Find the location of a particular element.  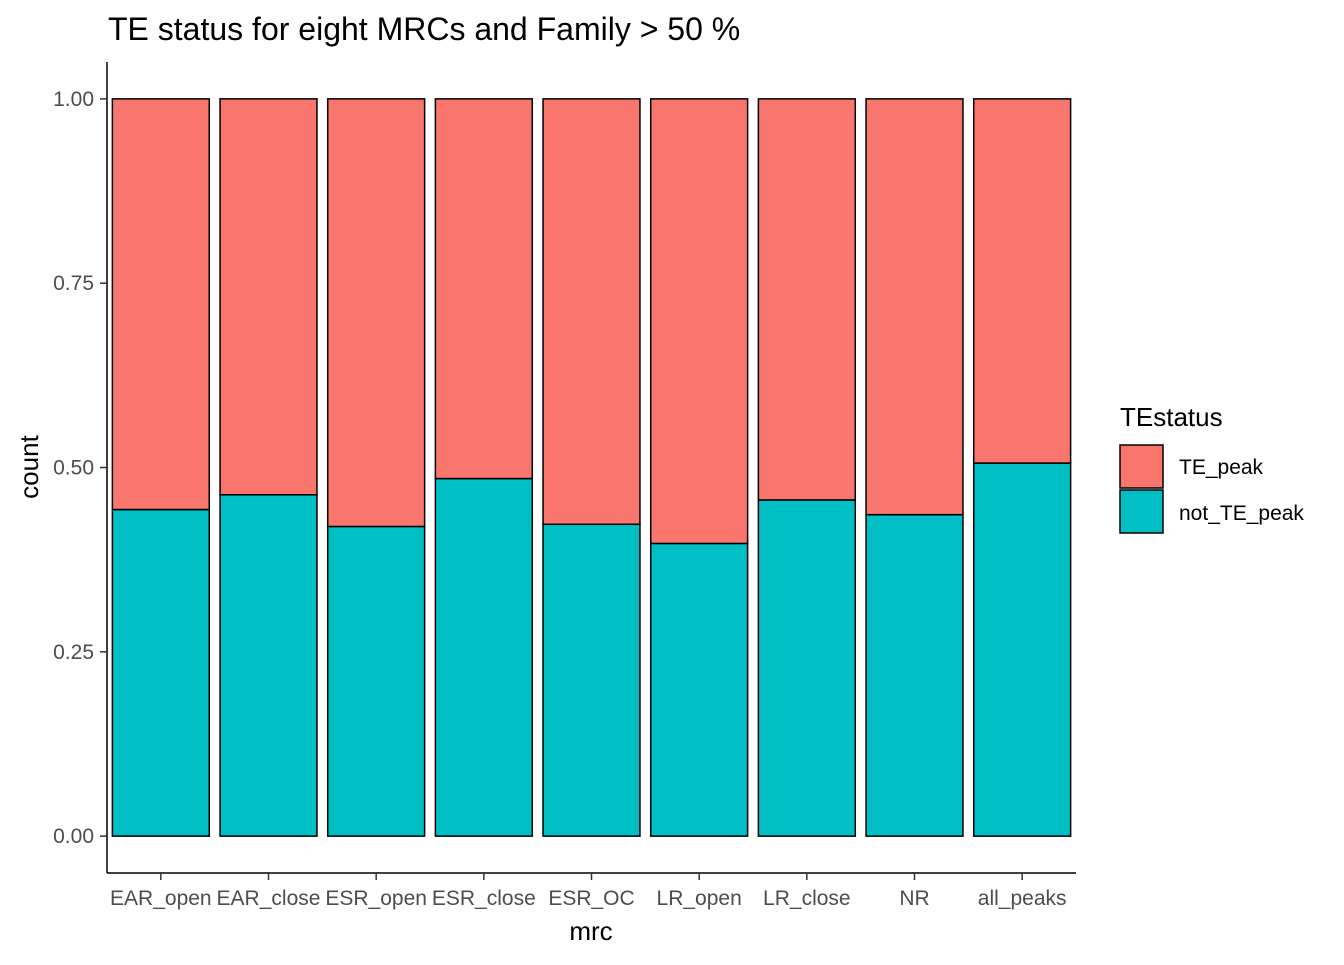

legend: TEstatus TE_peak not_TE_peak is located at coordinates (1212, 467).